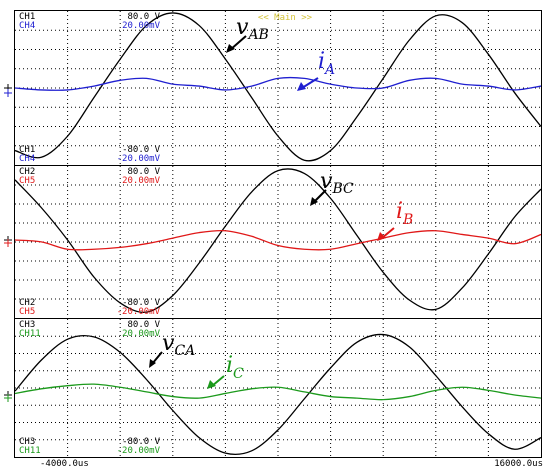  Describe the element at coordinates (310, 83) in the screenshot. I see `annotation-ia-arrow` at that location.